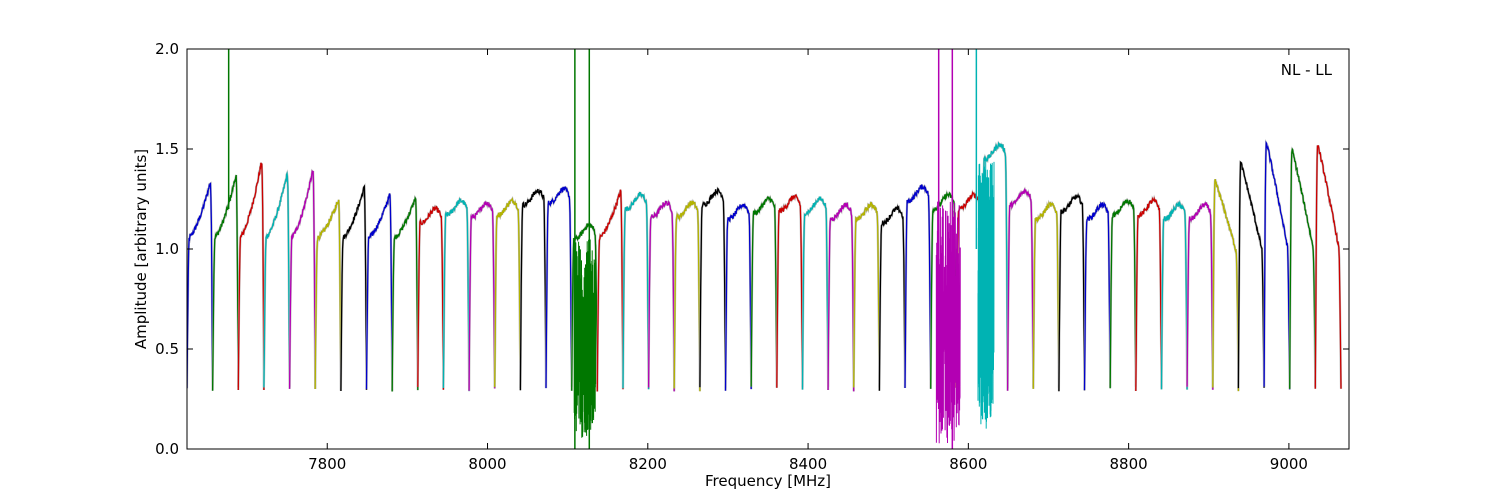 Image resolution: width=1500 pixels, height=500 pixels. What do you see at coordinates (968, 464) in the screenshot?
I see `x-tick-label: 8600` at bounding box center [968, 464].